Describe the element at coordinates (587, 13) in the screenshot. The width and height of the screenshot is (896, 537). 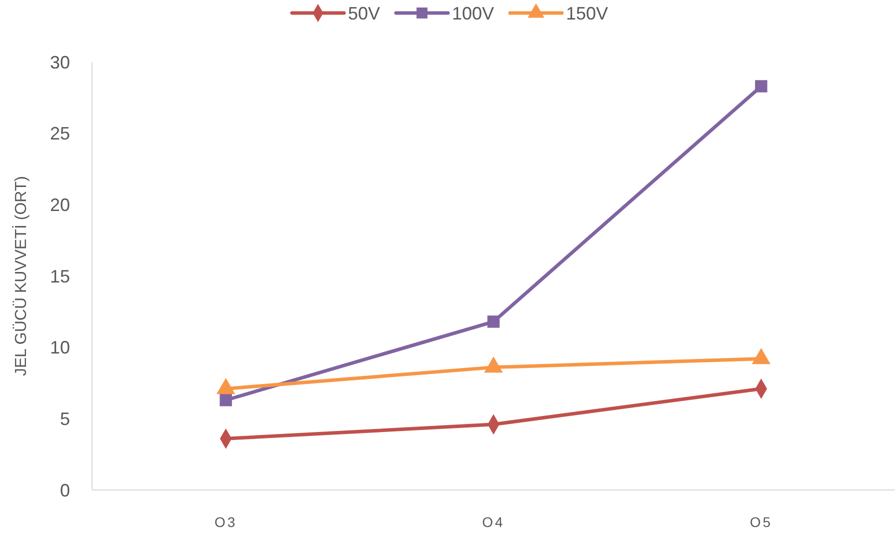
I see `legend-label: 150V` at that location.